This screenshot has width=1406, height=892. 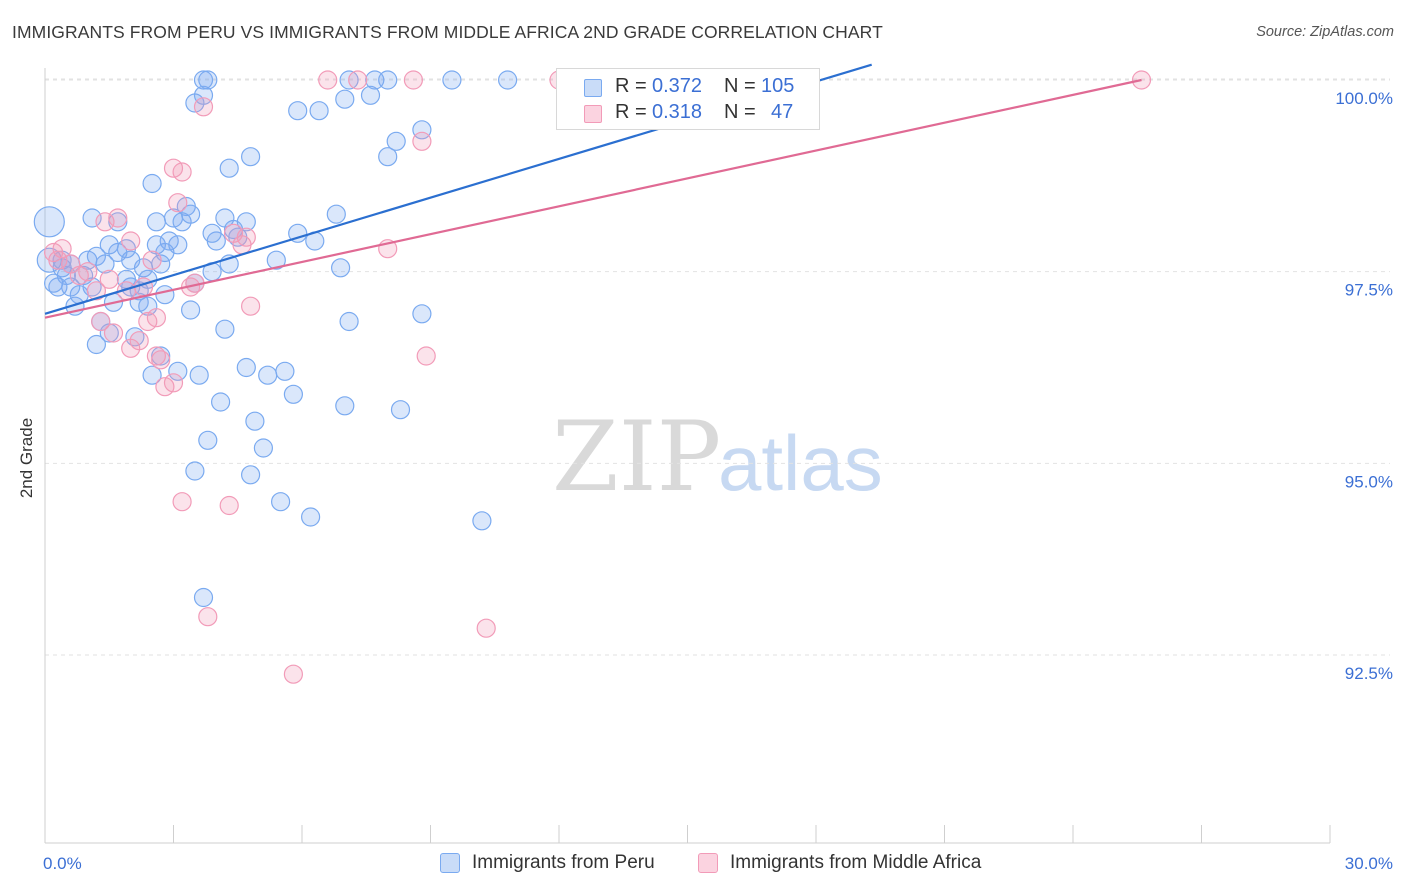 What do you see at coordinates (740, 112) in the screenshot?
I see `n-label: N =` at bounding box center [740, 112].